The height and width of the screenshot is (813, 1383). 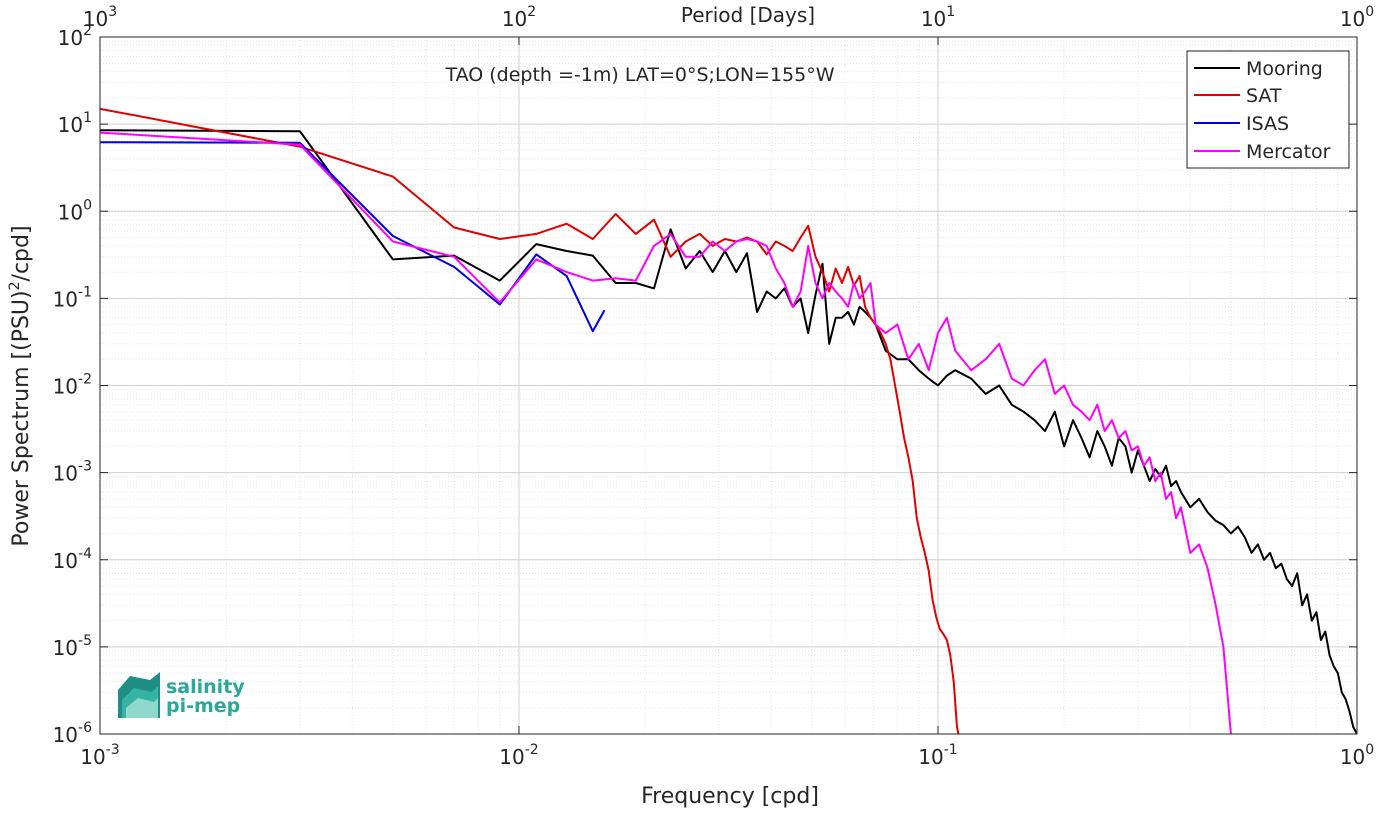 What do you see at coordinates (1264, 96) in the screenshot?
I see `legend-label-sat: SAT` at bounding box center [1264, 96].